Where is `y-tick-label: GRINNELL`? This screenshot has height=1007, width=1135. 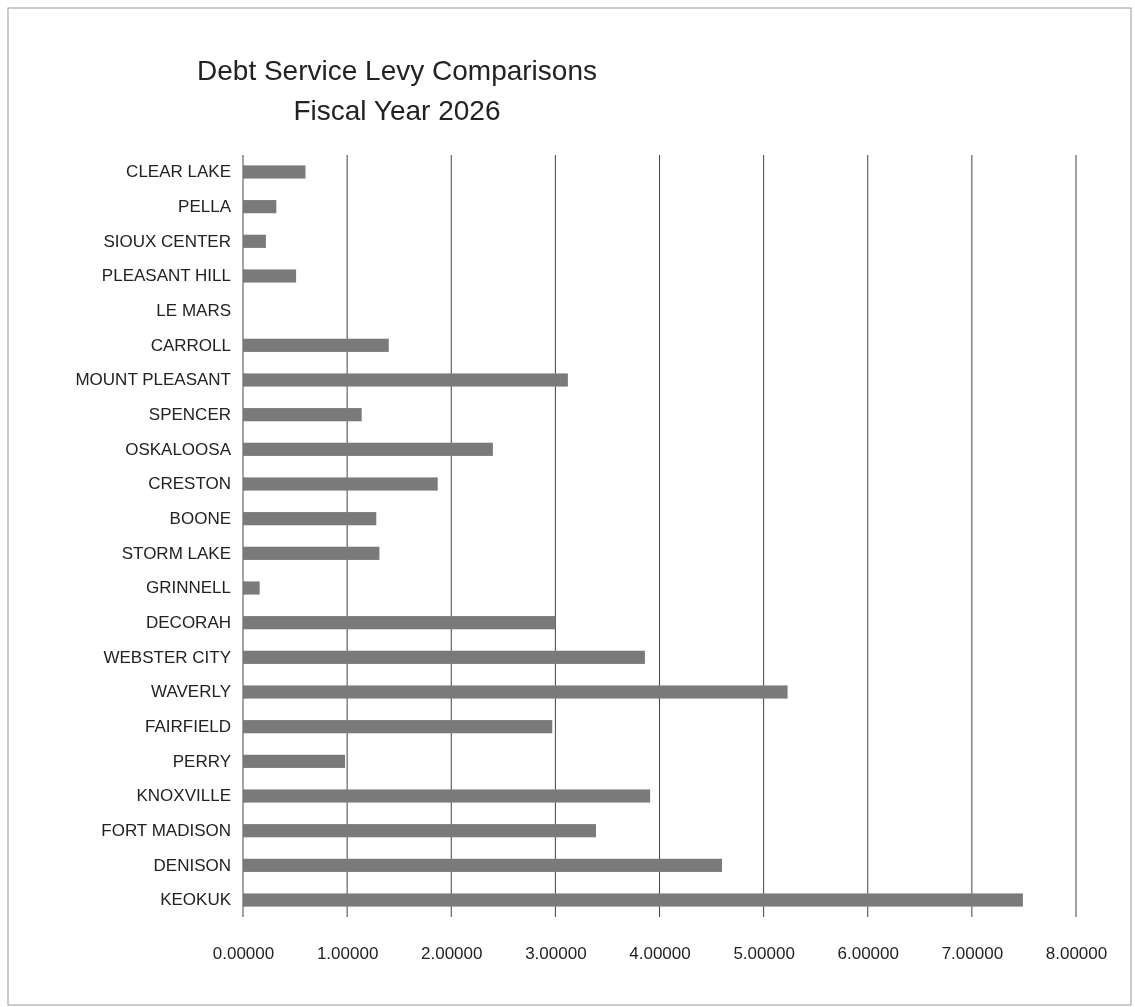
y-tick-label: GRINNELL is located at coordinates (188, 588).